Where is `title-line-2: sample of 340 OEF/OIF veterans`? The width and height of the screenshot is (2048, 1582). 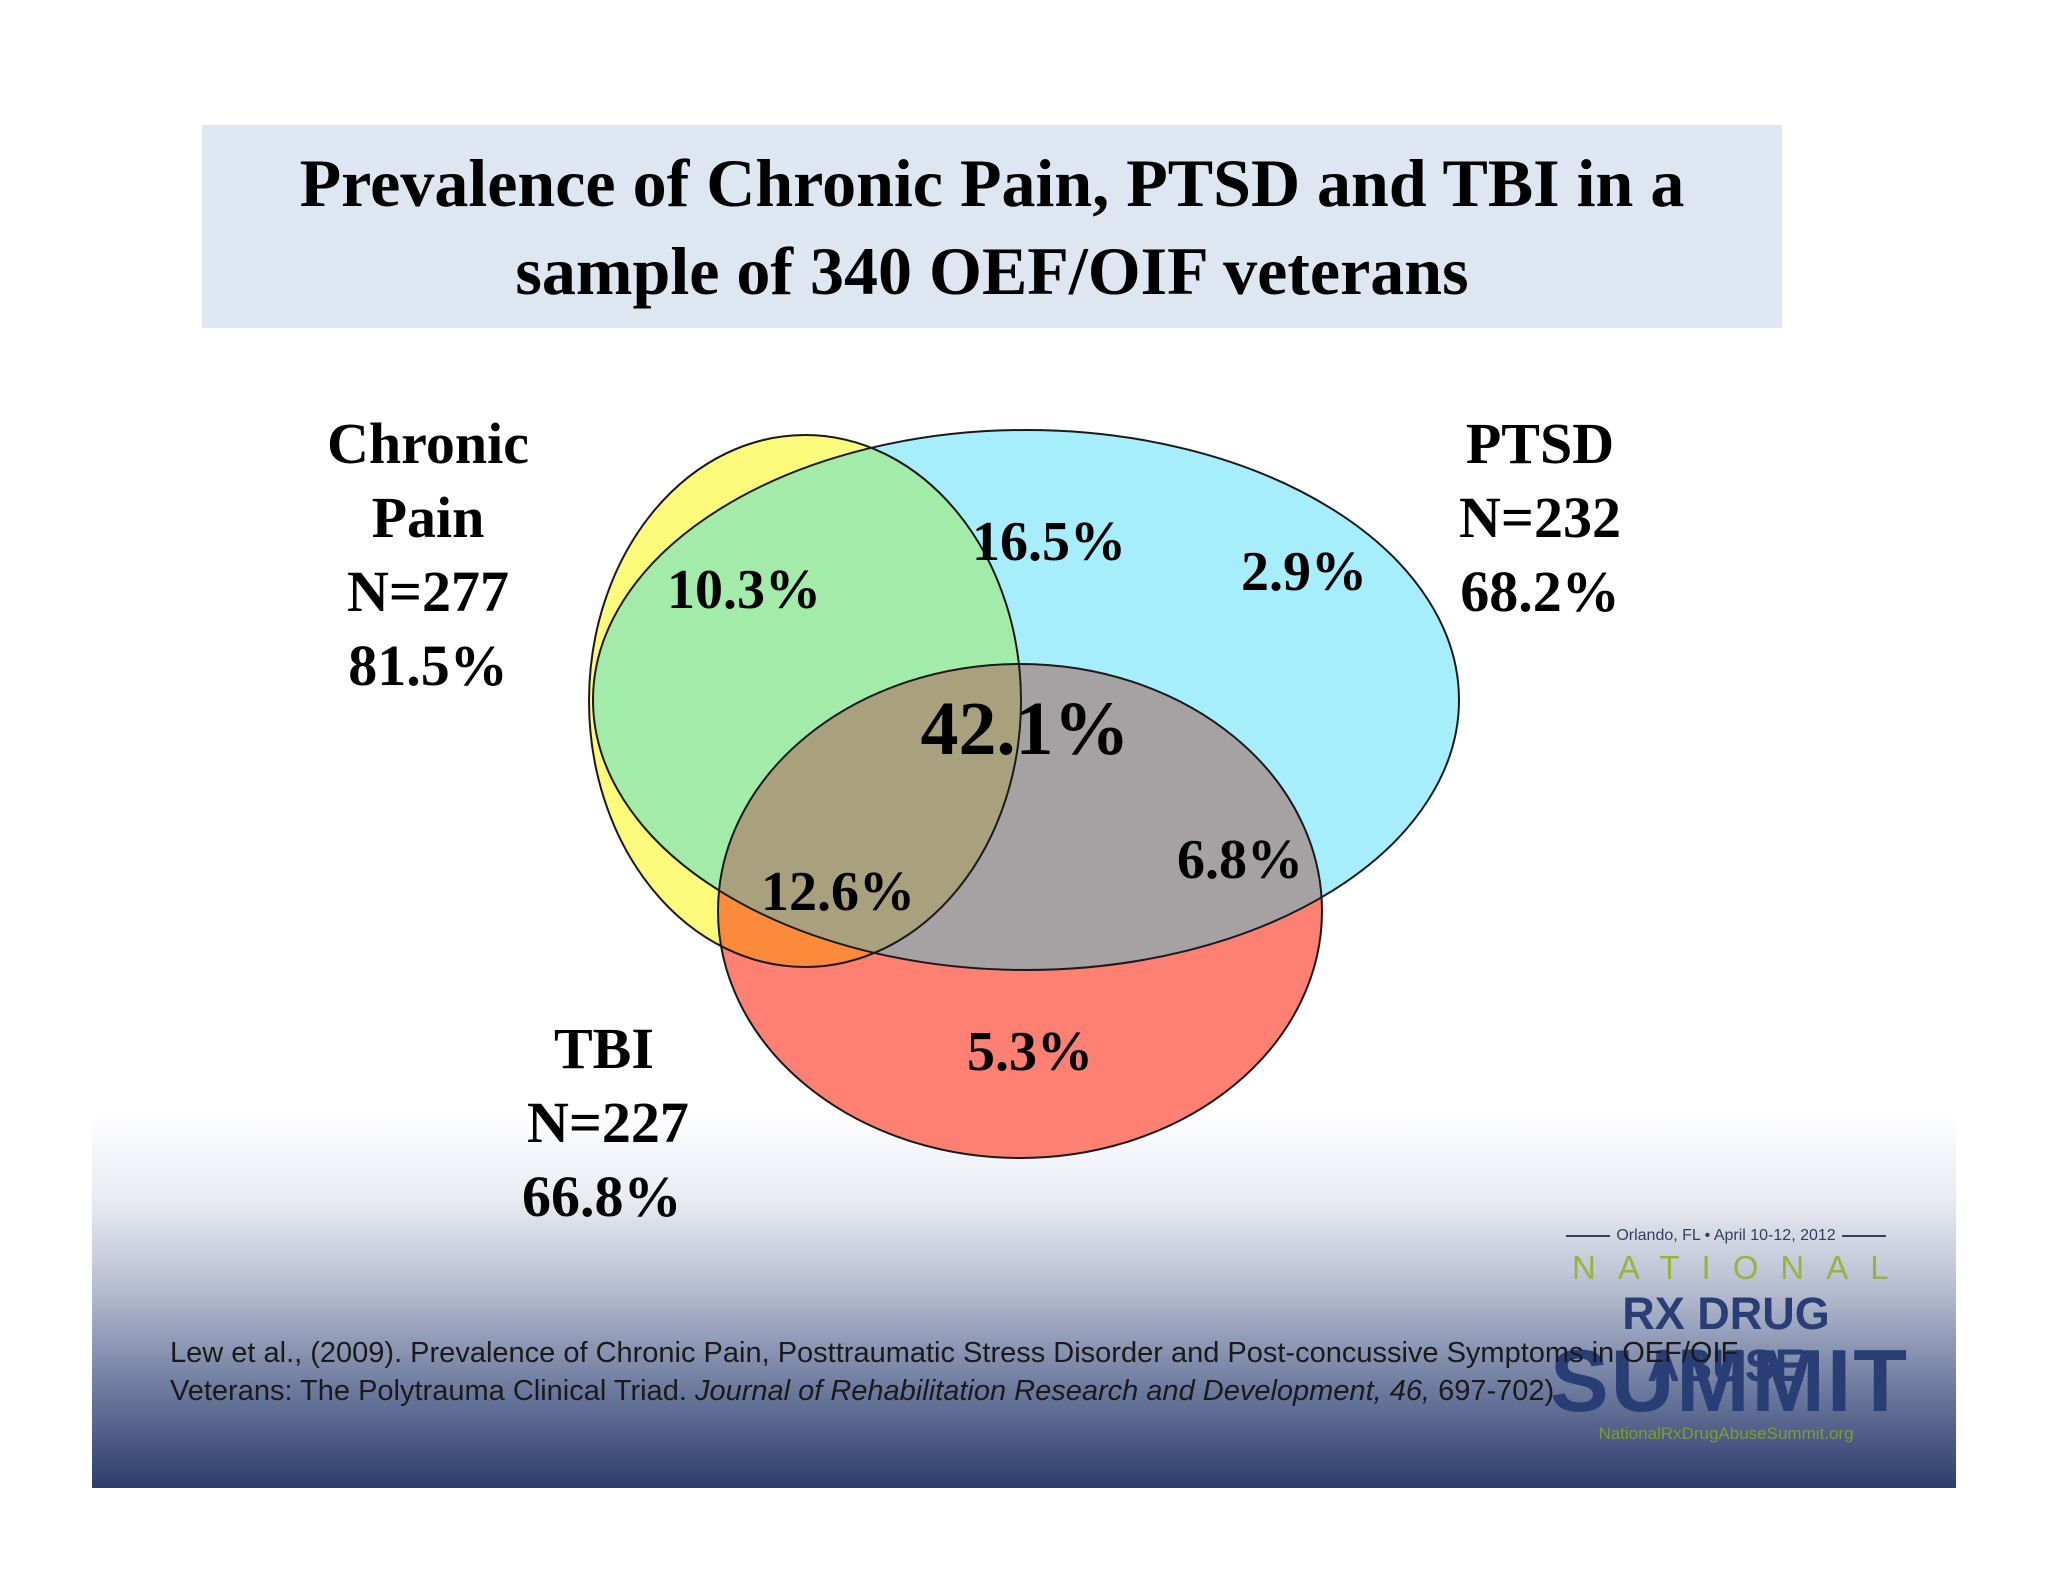 title-line-2: sample of 340 OEF/OIF veterans is located at coordinates (992, 270).